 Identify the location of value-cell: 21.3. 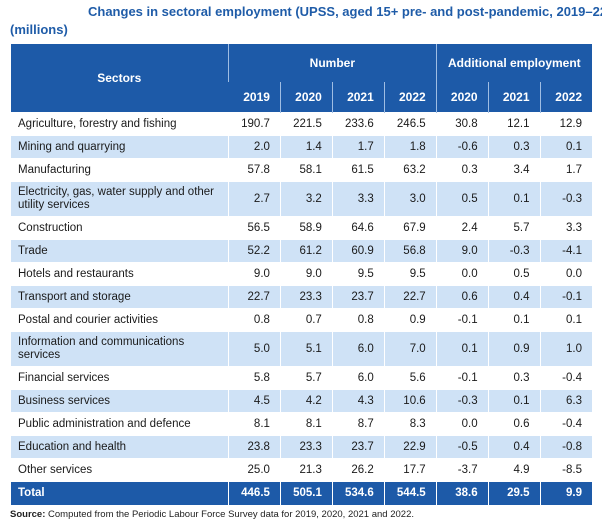
(306, 470).